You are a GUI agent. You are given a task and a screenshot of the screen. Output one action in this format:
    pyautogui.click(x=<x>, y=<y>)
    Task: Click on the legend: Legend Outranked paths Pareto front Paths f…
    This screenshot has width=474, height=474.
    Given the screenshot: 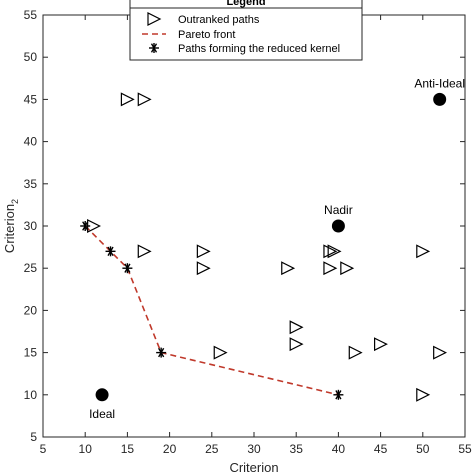 What is the action you would take?
    pyautogui.click(x=246, y=30)
    